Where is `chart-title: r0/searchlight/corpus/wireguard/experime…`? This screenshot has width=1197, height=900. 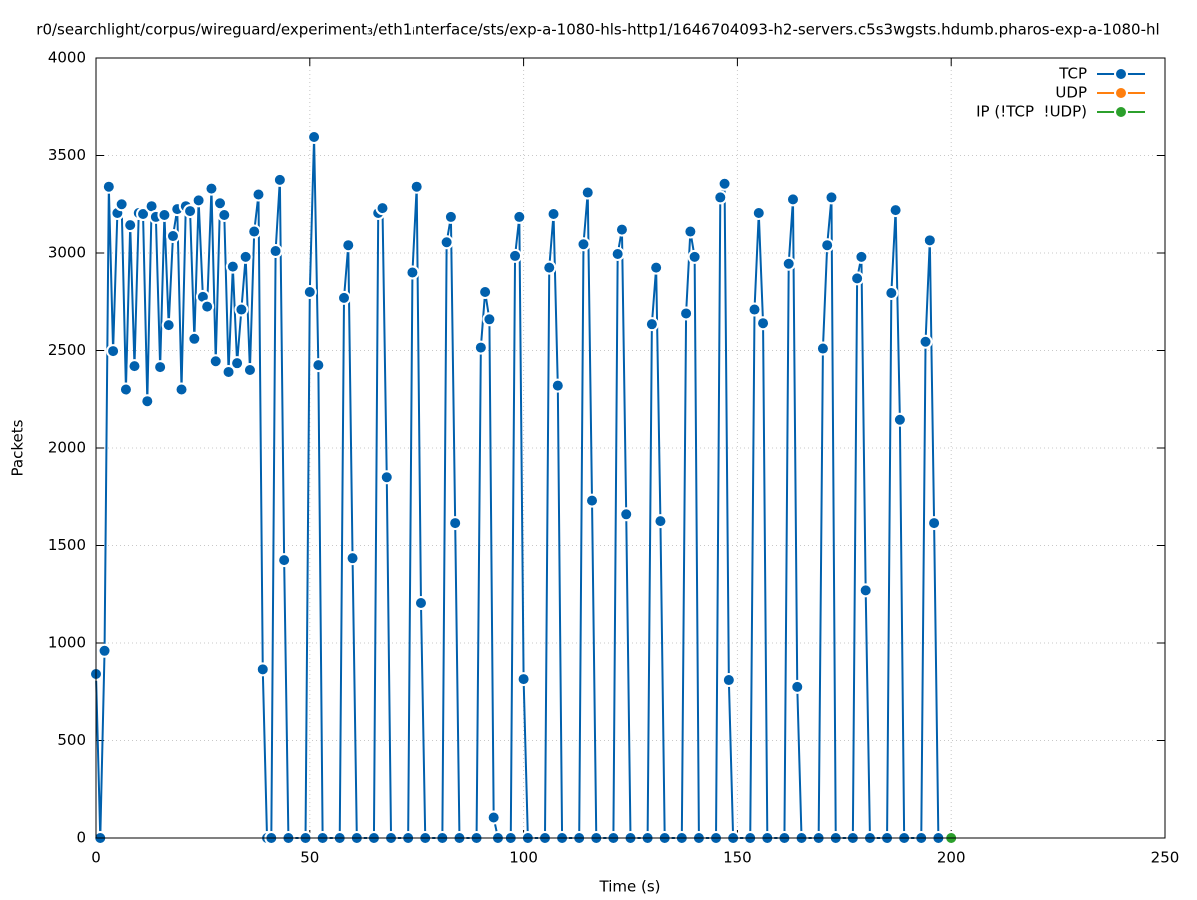 chart-title: r0/searchlight/corpus/wireguard/experime… is located at coordinates (597, 30).